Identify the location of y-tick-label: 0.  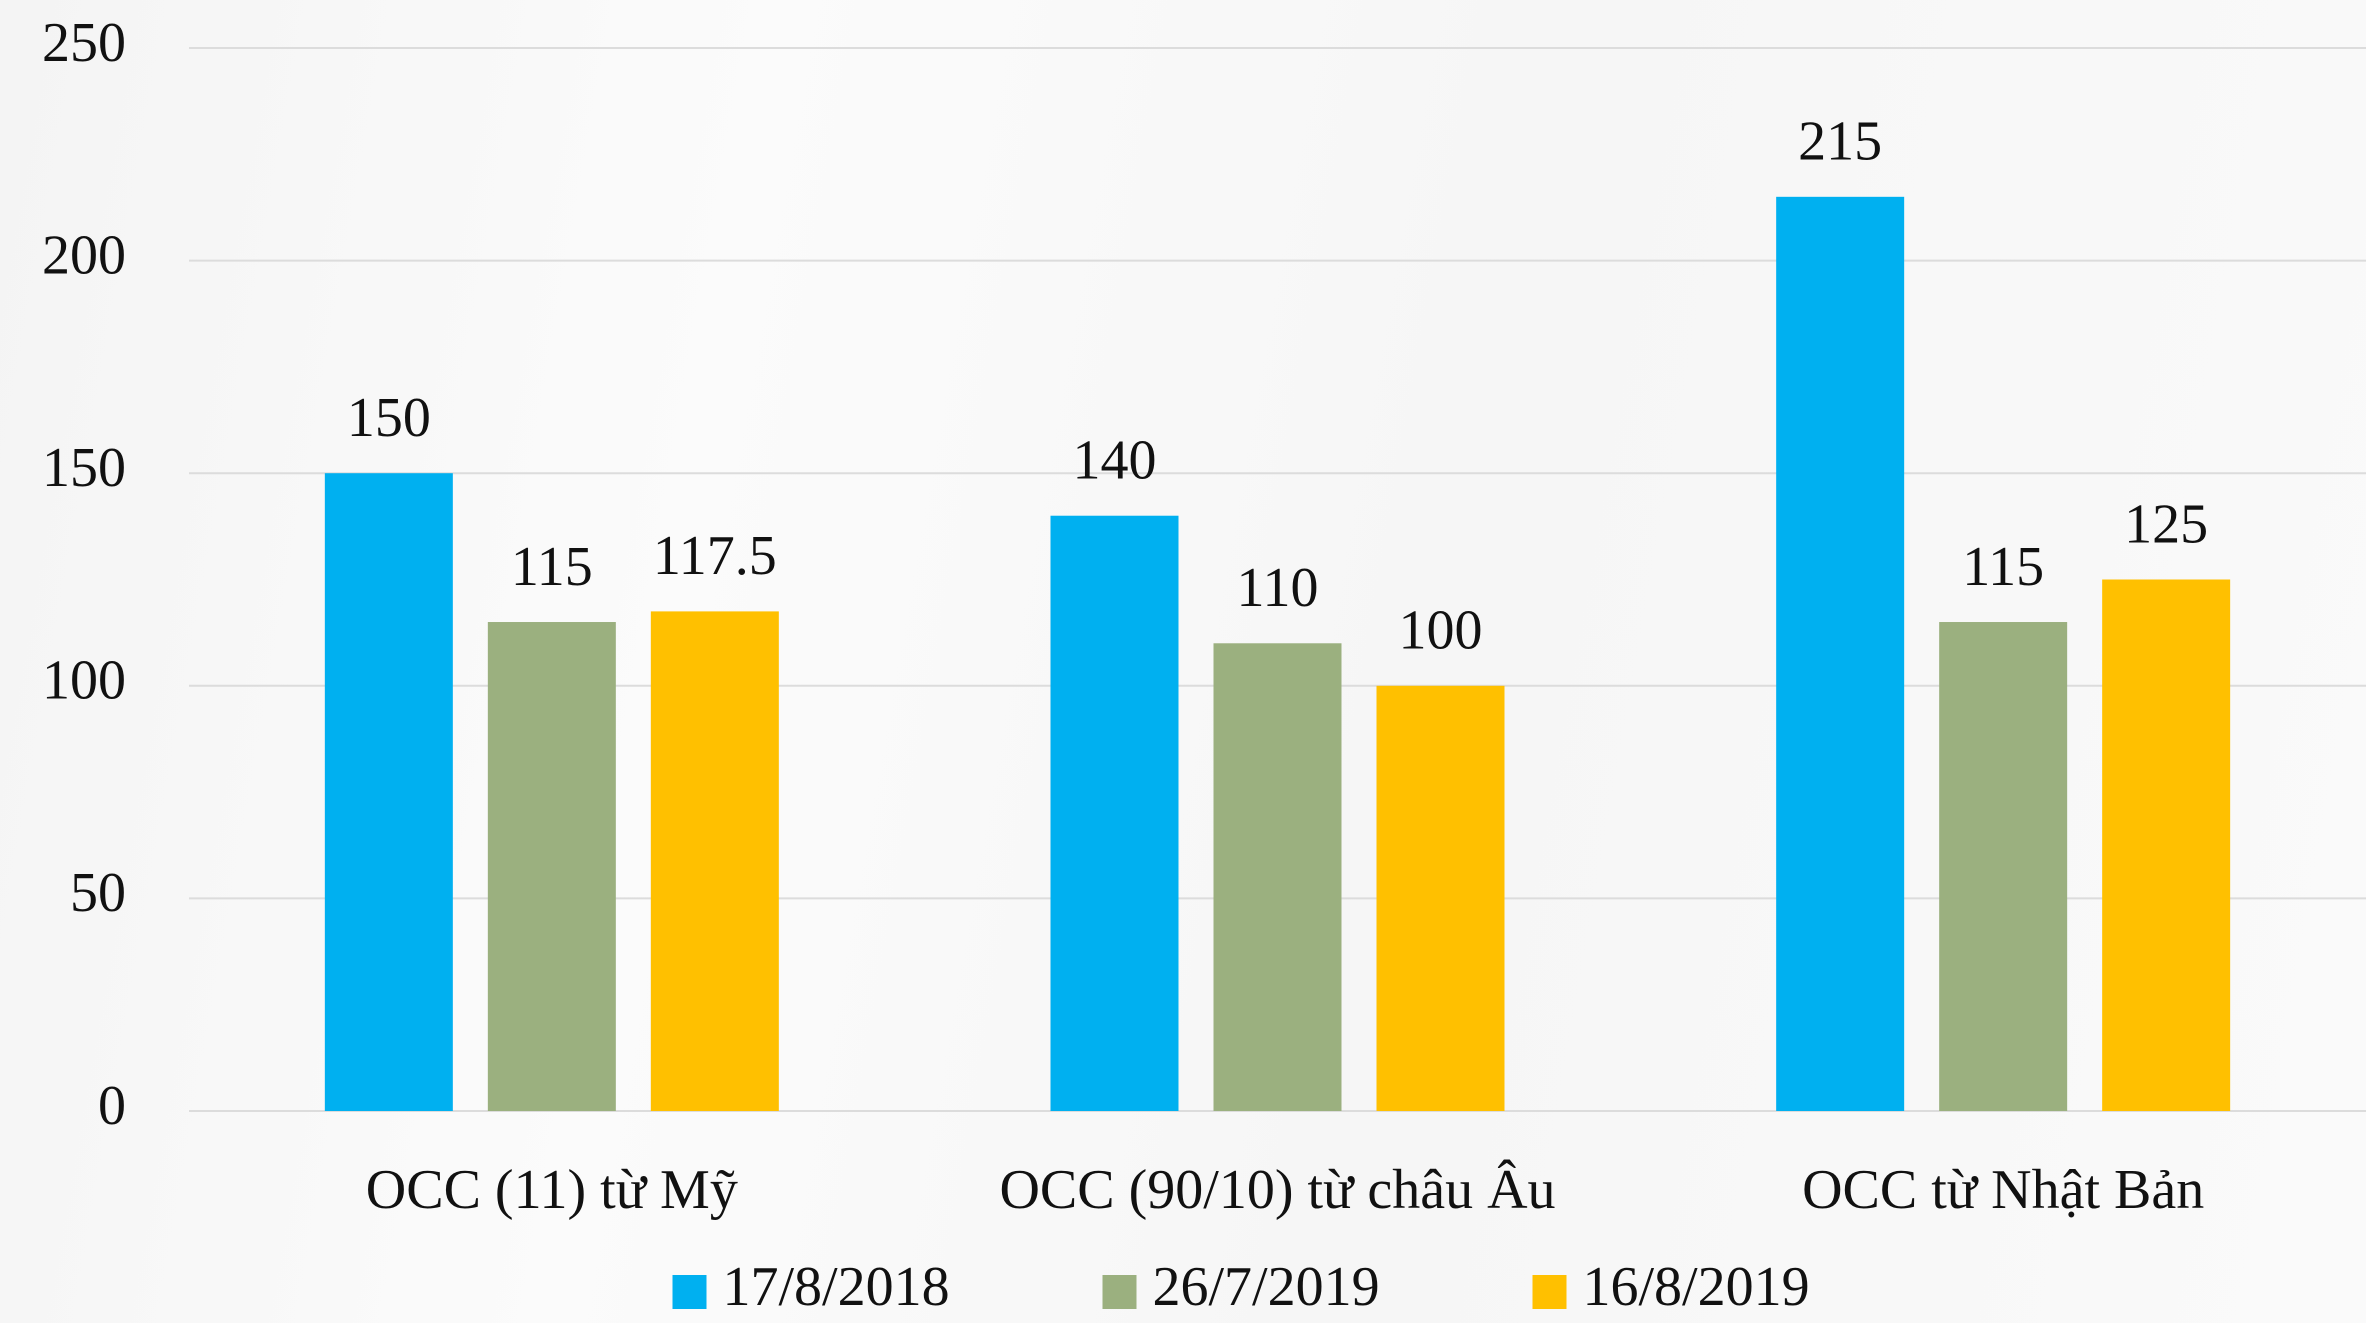
(112, 1106).